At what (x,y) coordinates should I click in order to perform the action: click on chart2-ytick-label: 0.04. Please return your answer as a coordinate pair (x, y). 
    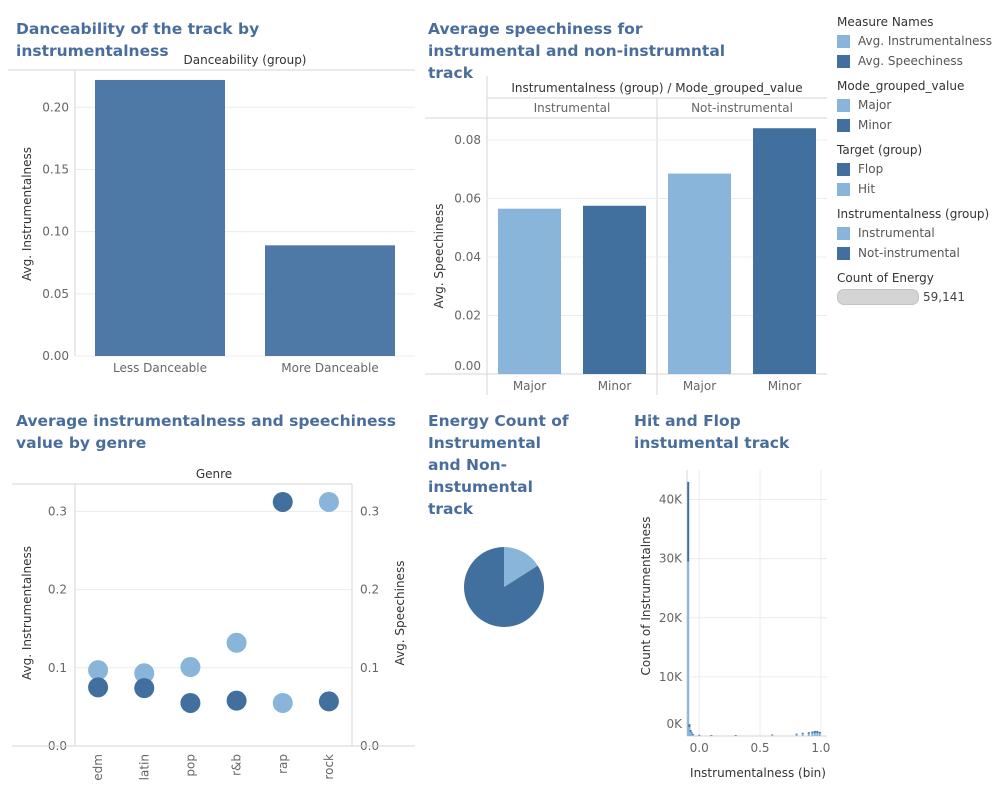
    Looking at the image, I should click on (467, 257).